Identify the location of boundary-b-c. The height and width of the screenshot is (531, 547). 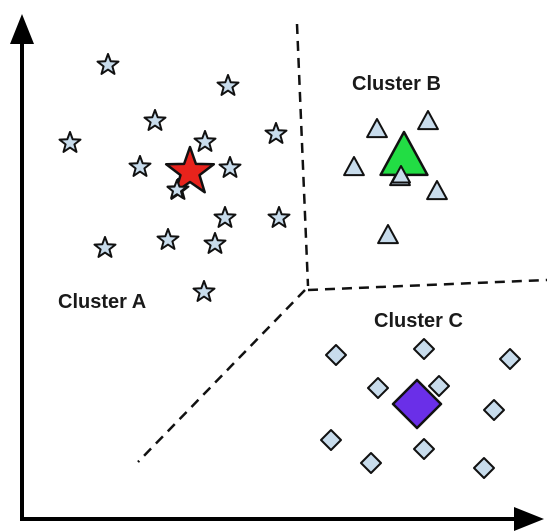
(427, 285).